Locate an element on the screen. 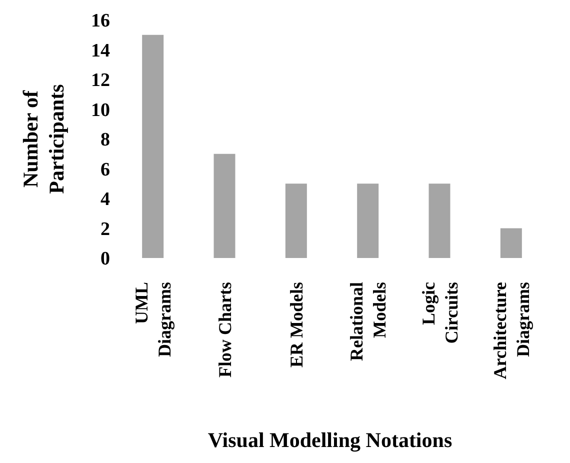  x-axis-title: Visual Modelling Notations is located at coordinates (330, 440).